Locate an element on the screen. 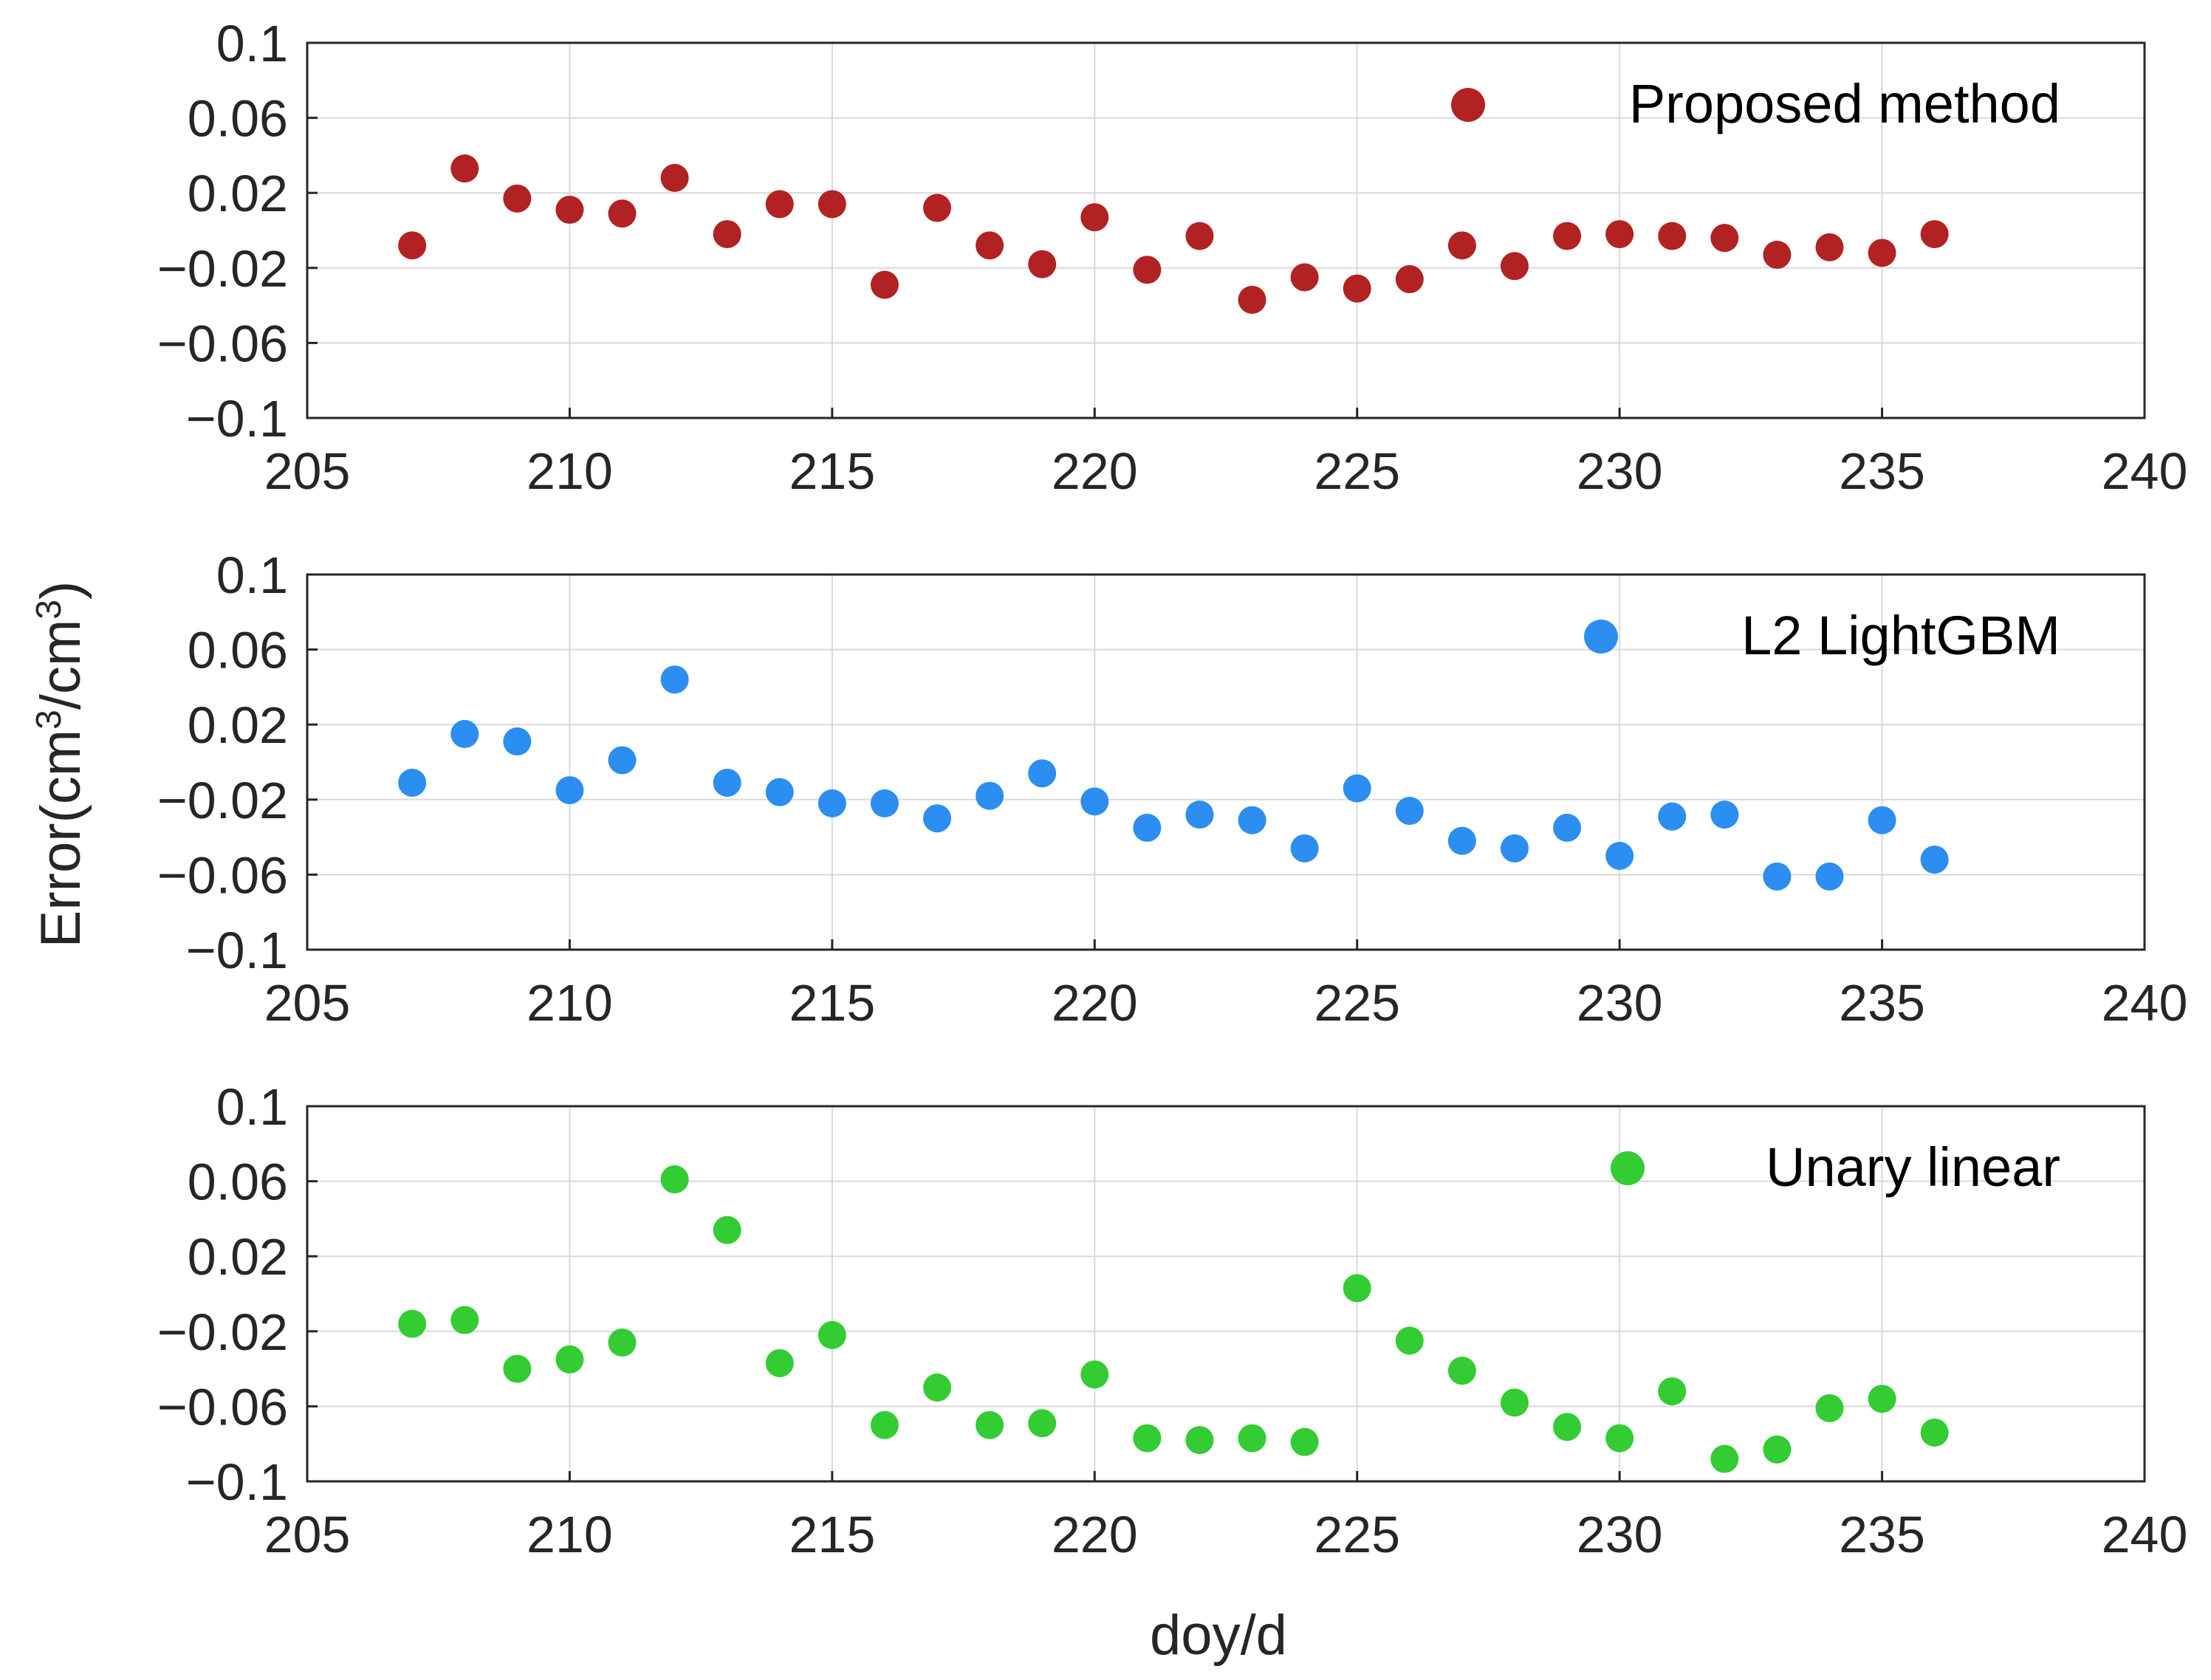 This screenshot has width=2211, height=1680. legend-marker-unary-linear is located at coordinates (1628, 1168).